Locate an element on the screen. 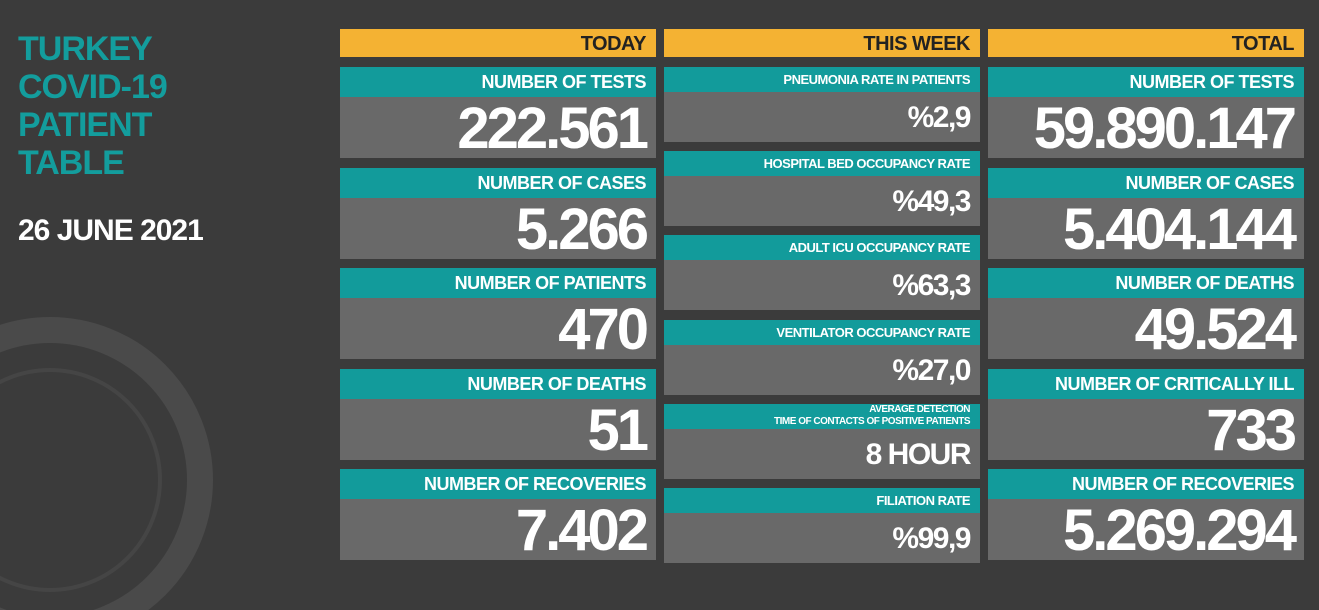 The width and height of the screenshot is (1319, 610). metric-value: %63,3 is located at coordinates (822, 285).